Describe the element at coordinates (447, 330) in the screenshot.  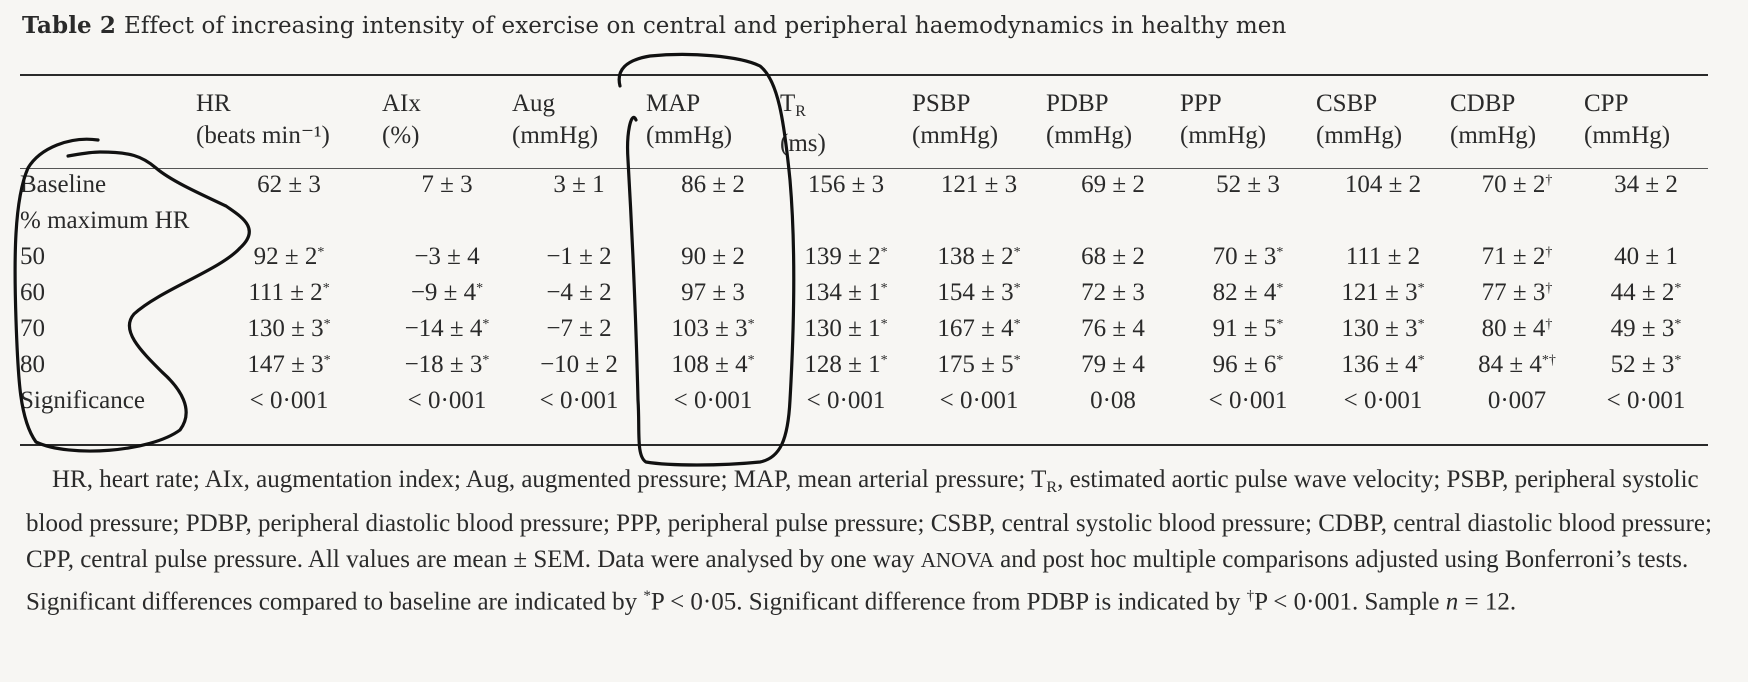
I see `table-cell: −14 ± 4*` at that location.